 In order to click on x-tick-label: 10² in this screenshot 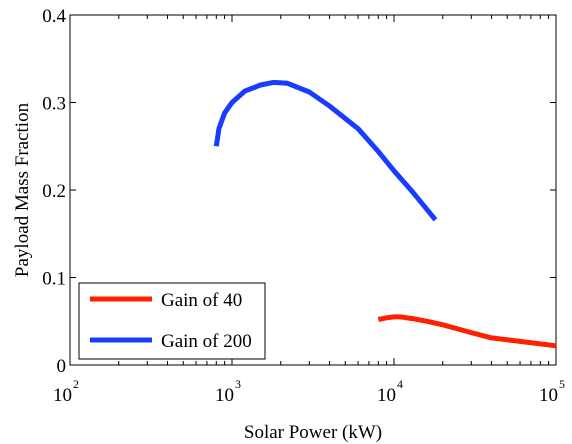, I will do `click(66, 391)`.